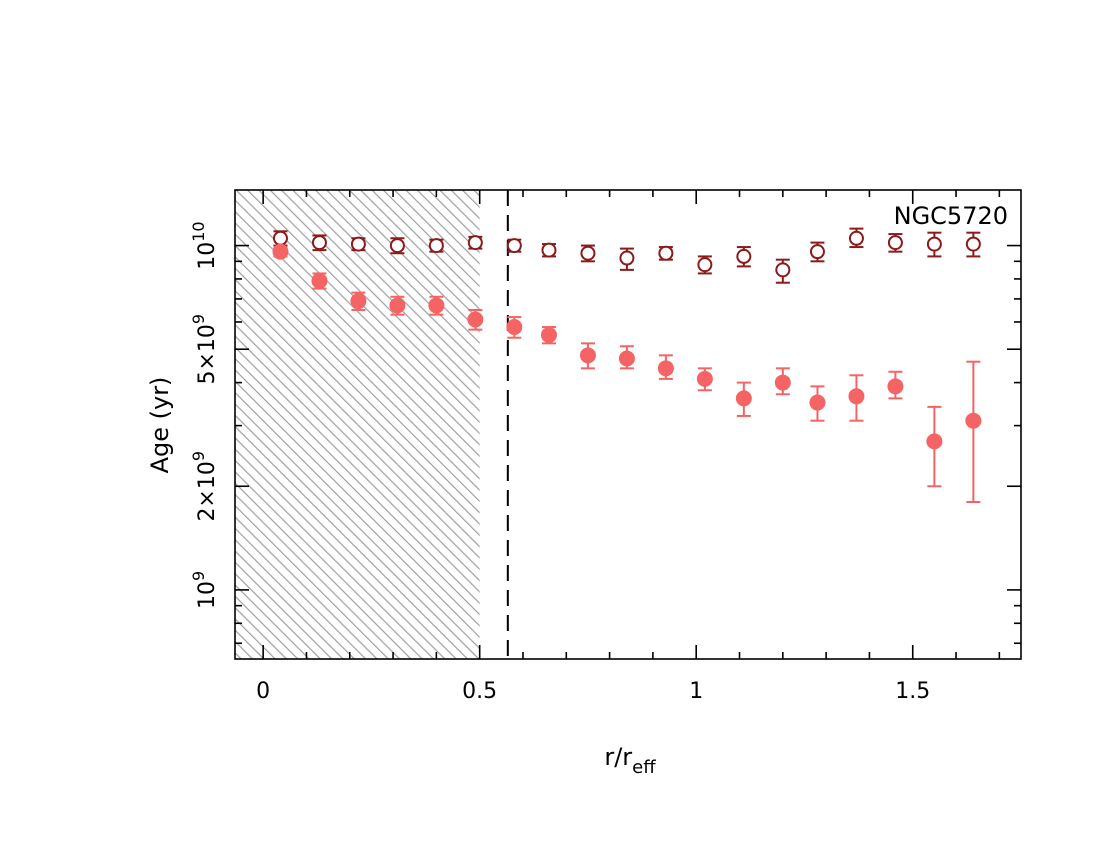  Describe the element at coordinates (204, 486) in the screenshot. I see `y-tick-label: 2×109` at that location.